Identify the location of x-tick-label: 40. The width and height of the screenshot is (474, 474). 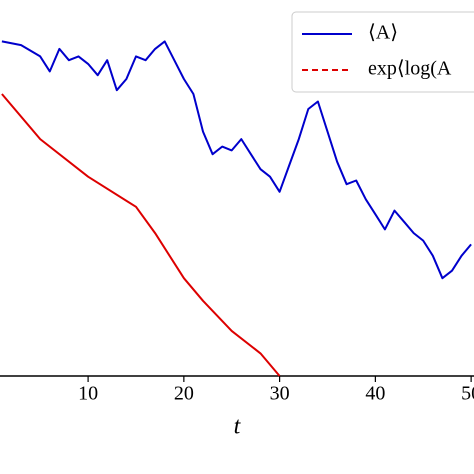
(375, 394).